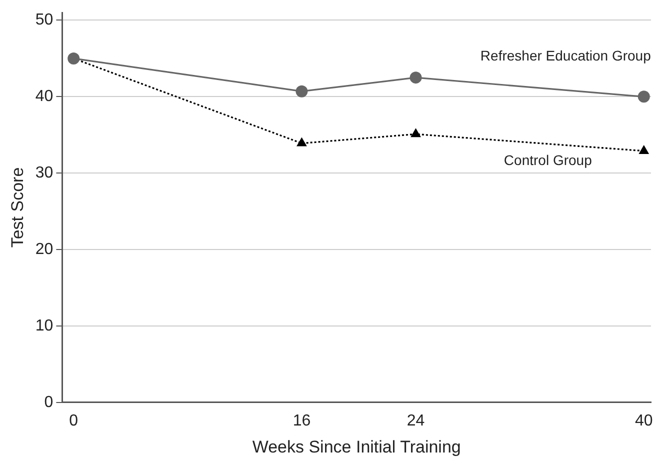  What do you see at coordinates (17, 207) in the screenshot?
I see `y-axis-title: Test Score` at bounding box center [17, 207].